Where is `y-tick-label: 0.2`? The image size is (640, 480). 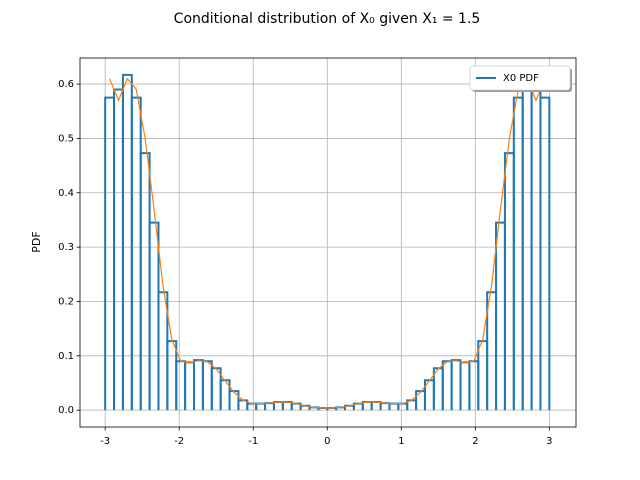 y-tick-label: 0.2 is located at coordinates (66, 301).